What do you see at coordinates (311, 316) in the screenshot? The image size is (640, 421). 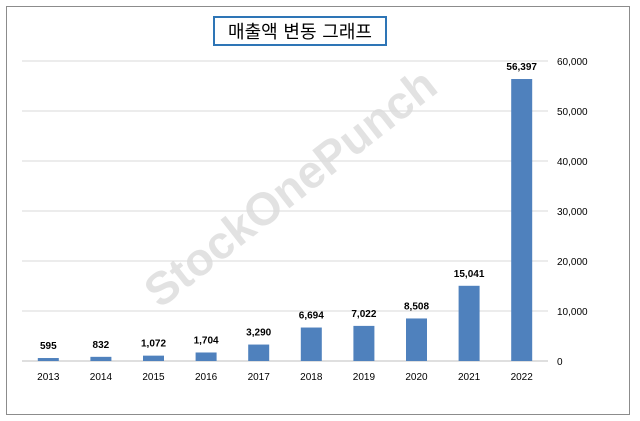 I see `data-label-2018: 6,694` at bounding box center [311, 316].